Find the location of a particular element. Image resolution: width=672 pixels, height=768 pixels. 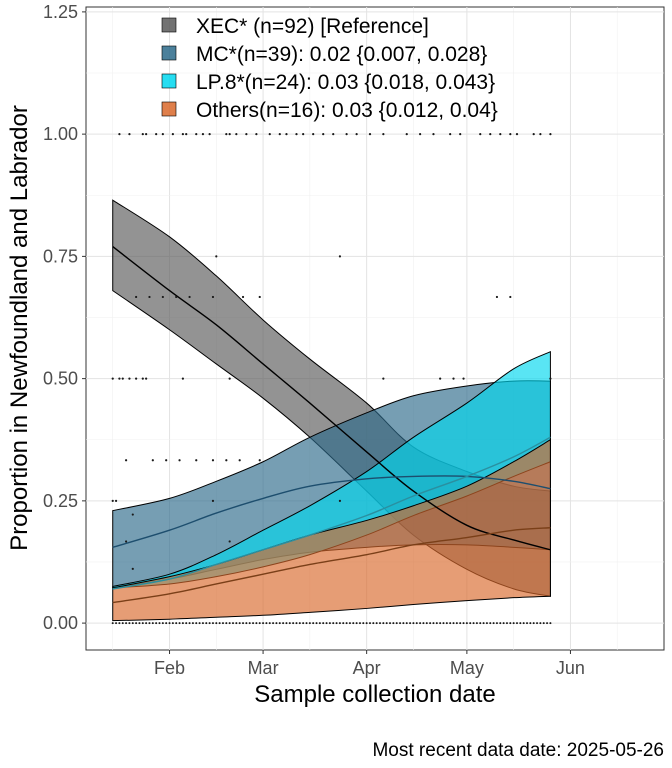

x-axis-ticks: Feb Mar Apr May Jun is located at coordinates (369, 664).